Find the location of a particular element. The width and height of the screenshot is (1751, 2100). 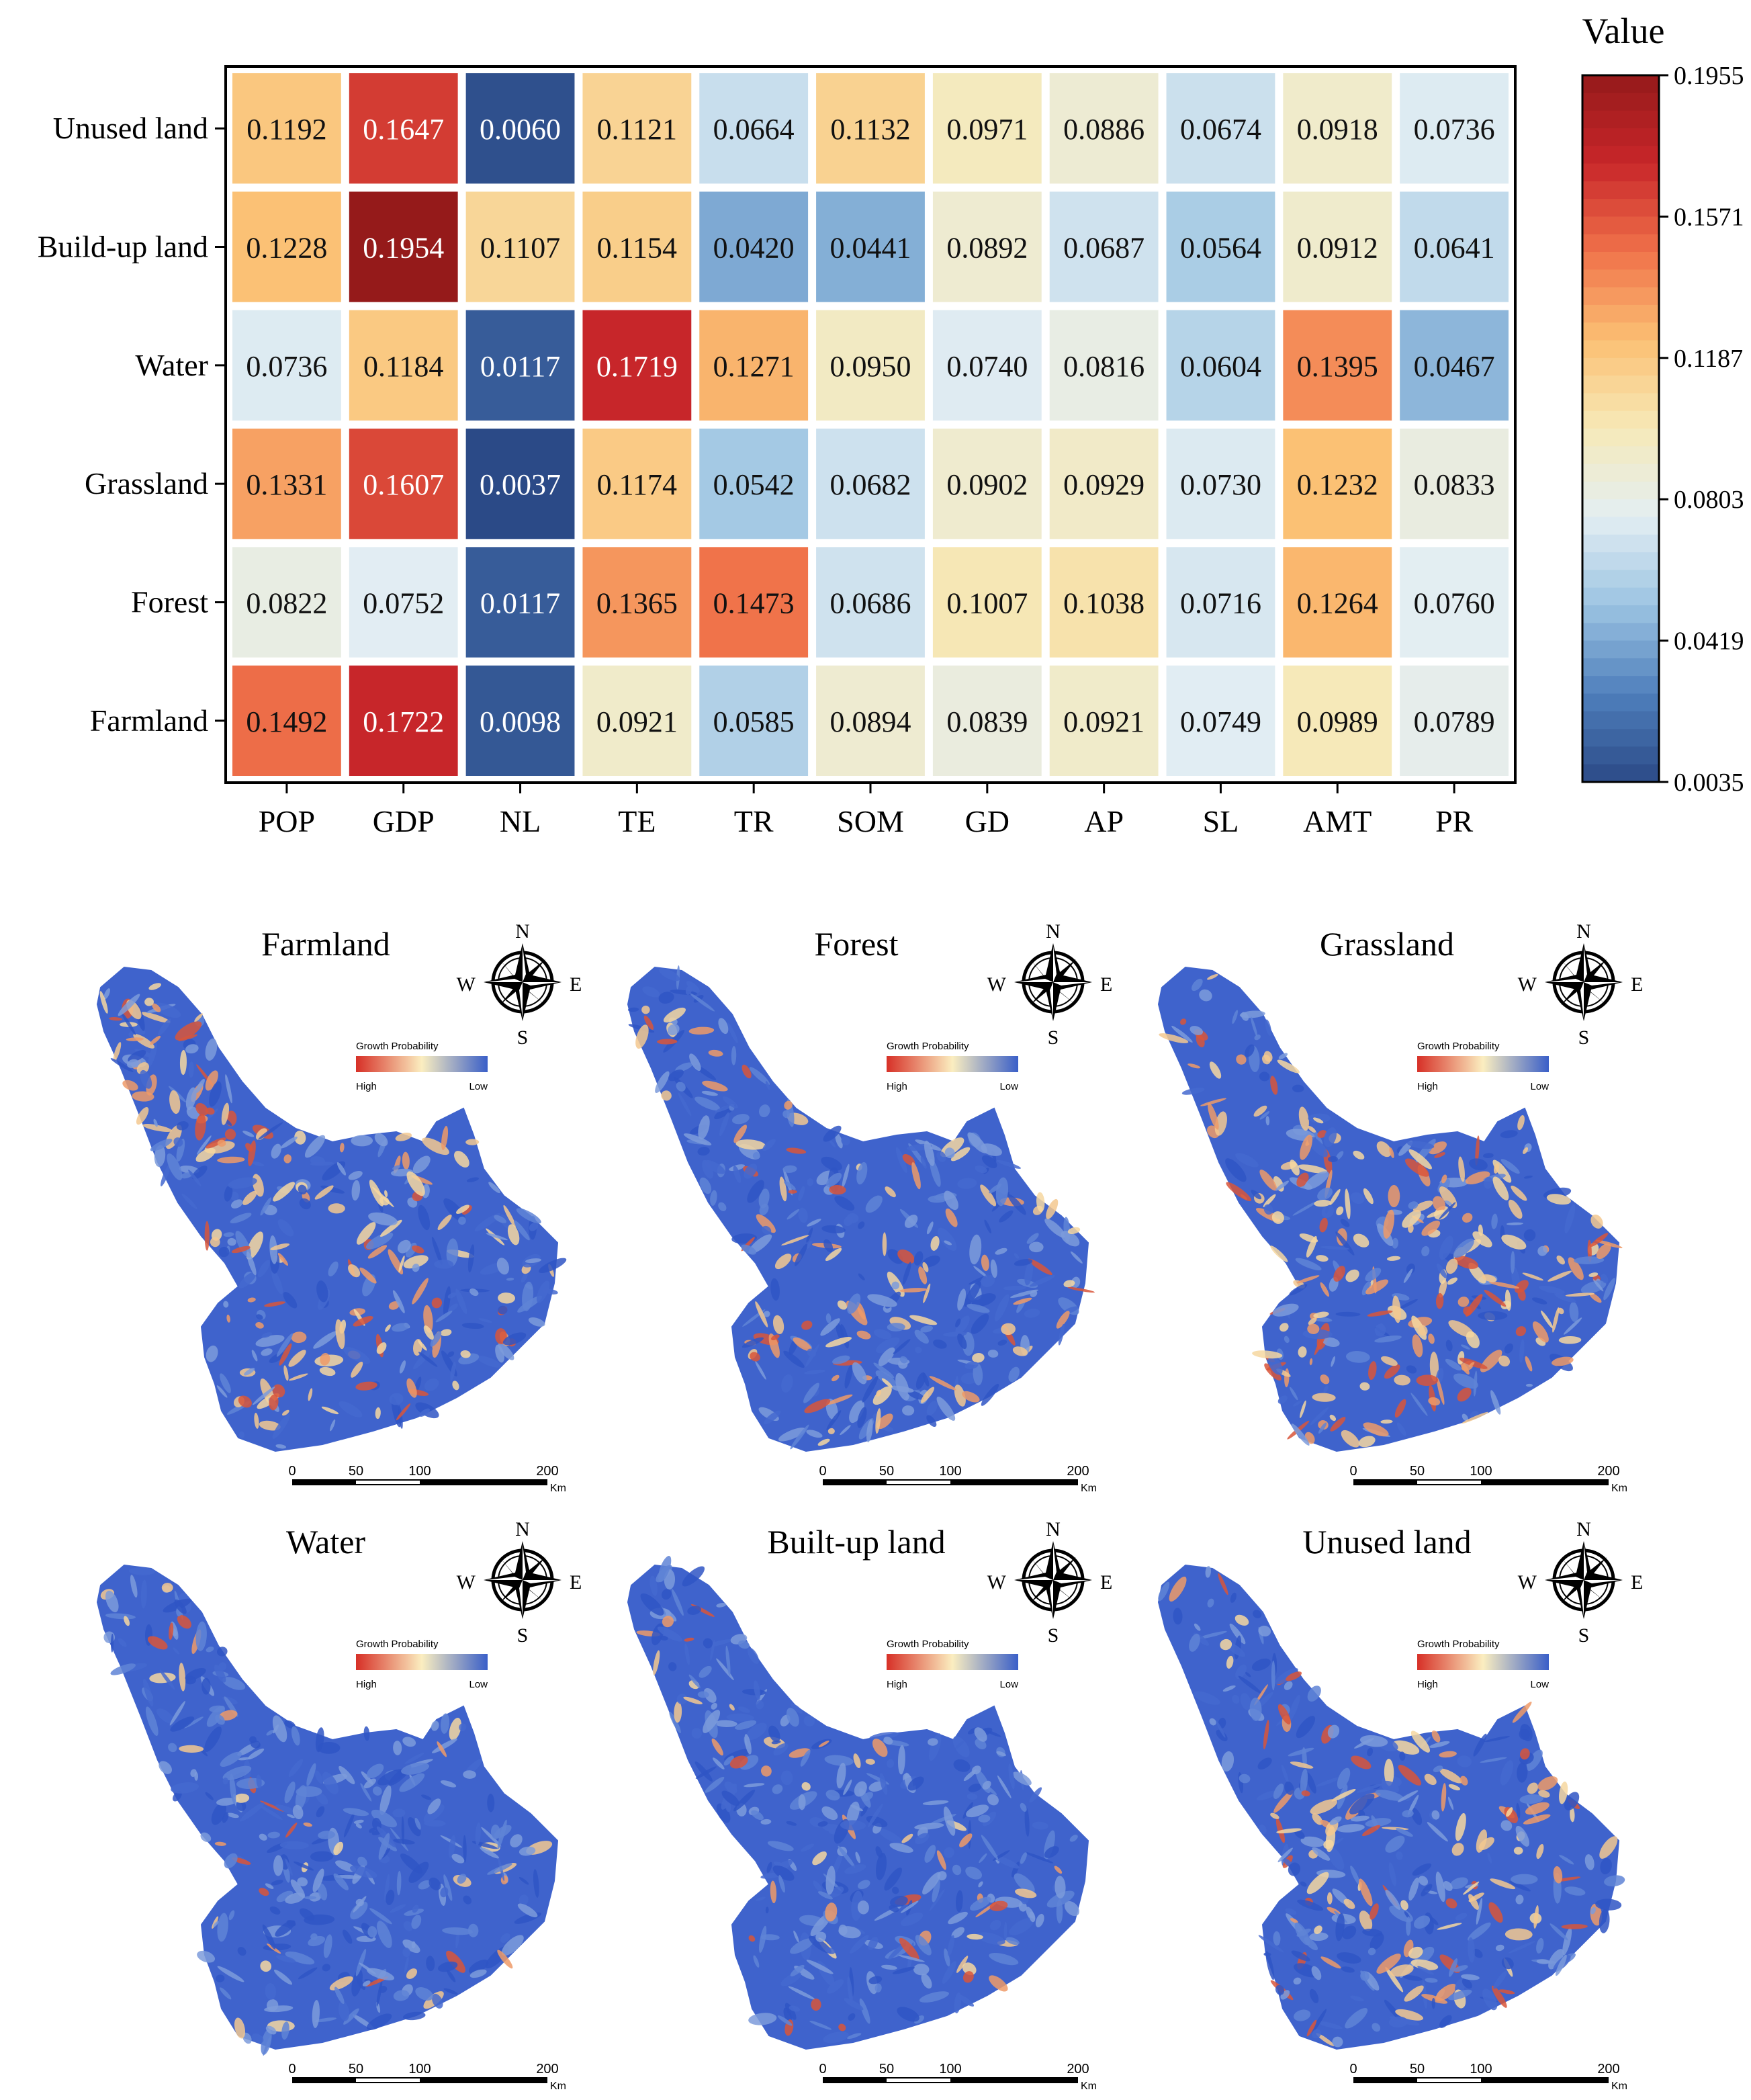

compass-letter: N is located at coordinates (1053, 1529).